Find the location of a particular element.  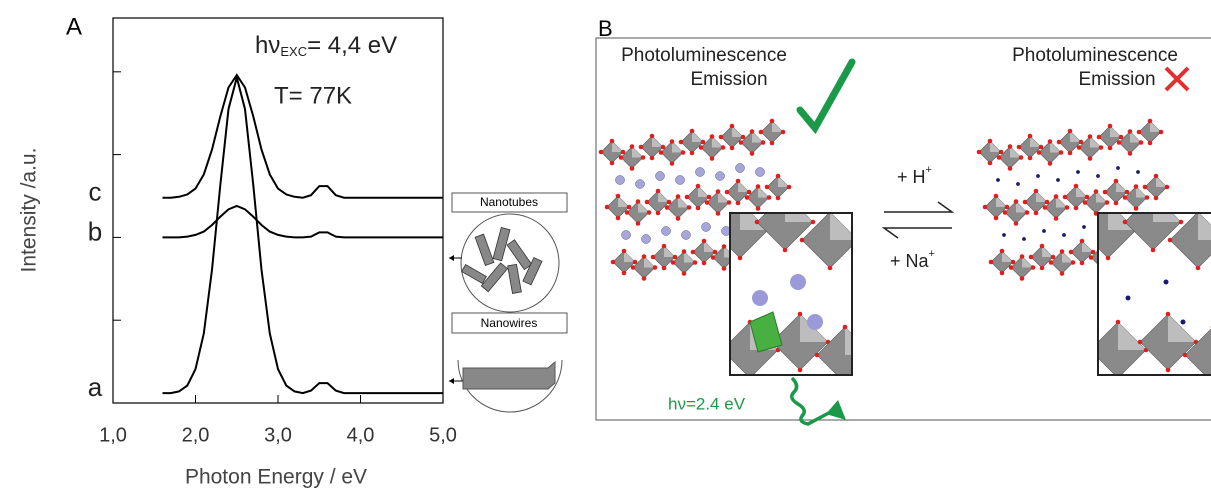

series-label: a is located at coordinates (95, 387).